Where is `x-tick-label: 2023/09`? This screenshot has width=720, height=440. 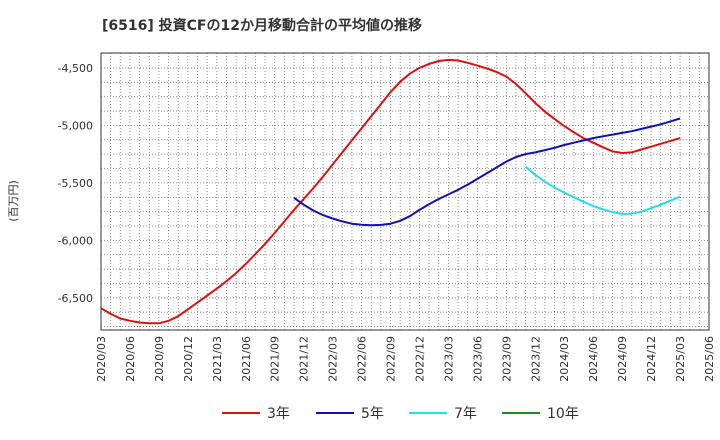
x-tick-label: 2023/09 is located at coordinates (506, 359).